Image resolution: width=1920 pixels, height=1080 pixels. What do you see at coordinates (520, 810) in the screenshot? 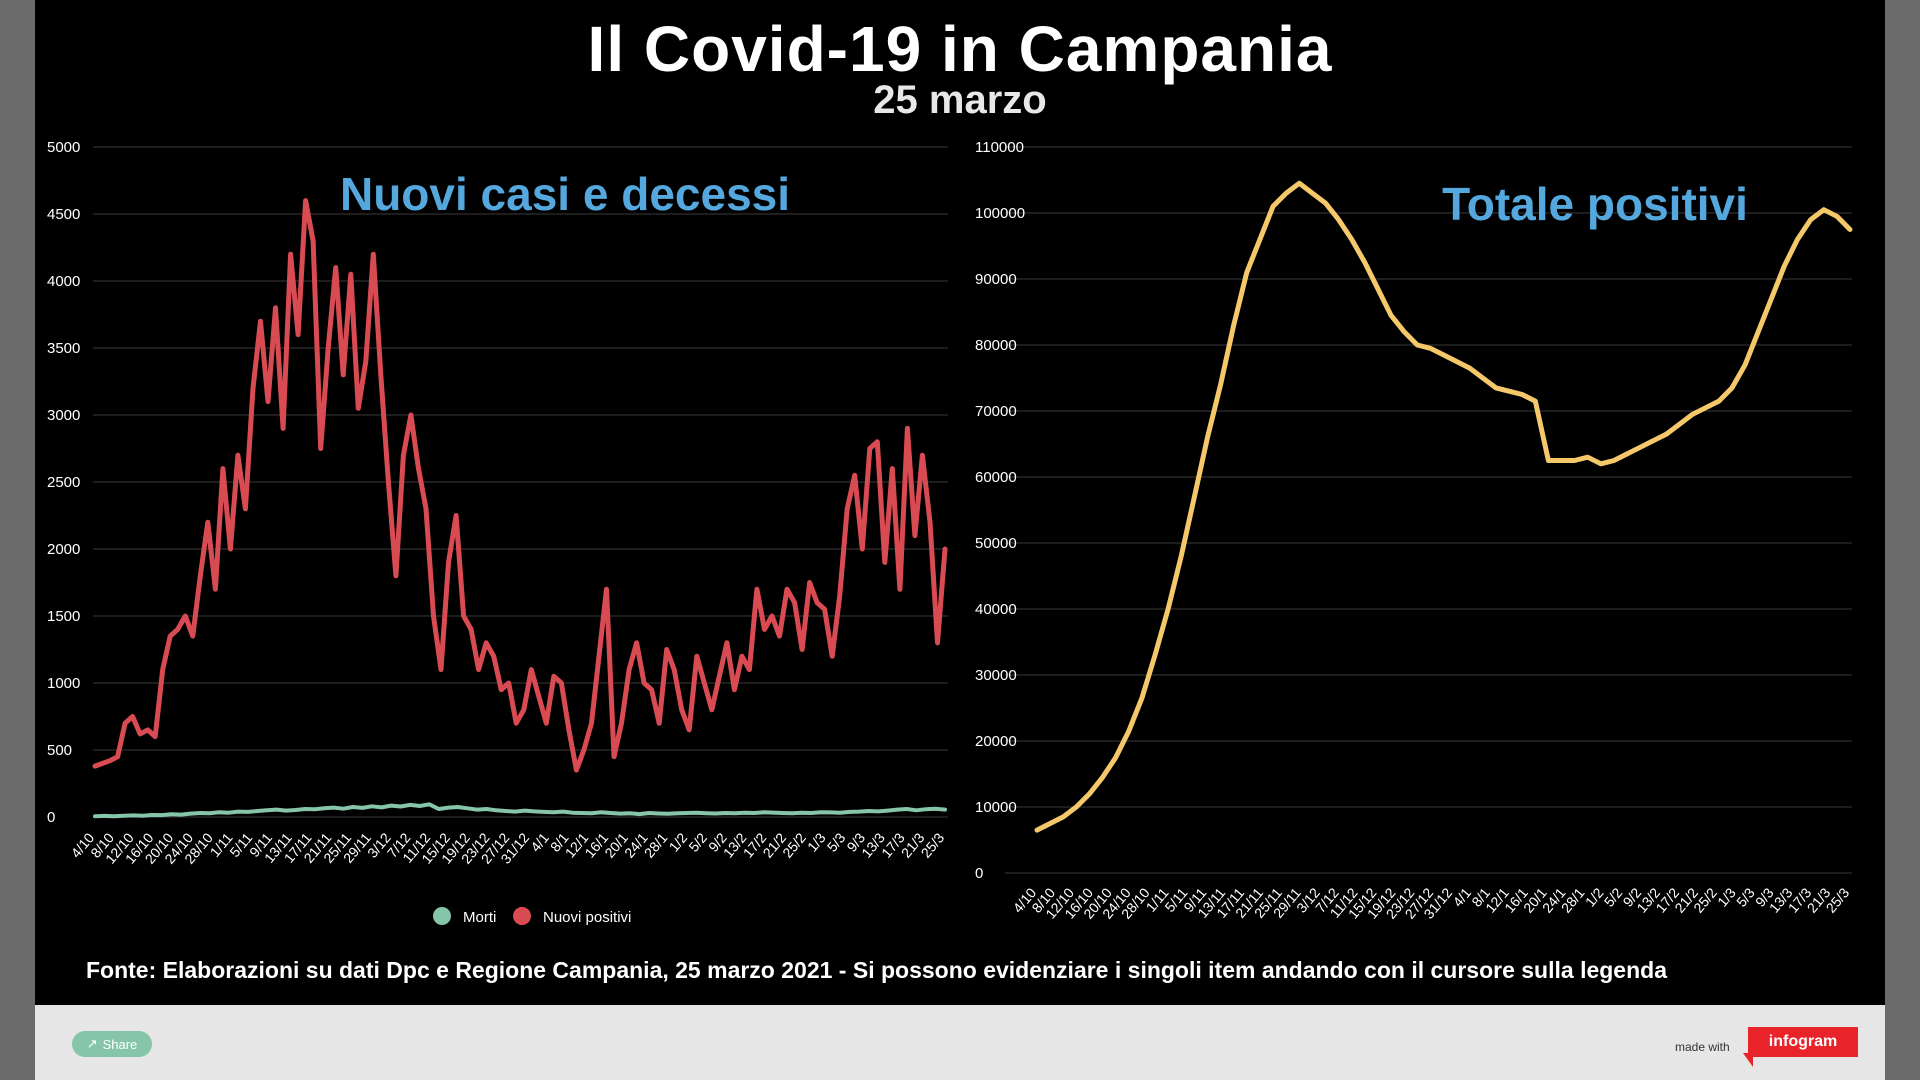
I see `series-line-morti` at bounding box center [520, 810].